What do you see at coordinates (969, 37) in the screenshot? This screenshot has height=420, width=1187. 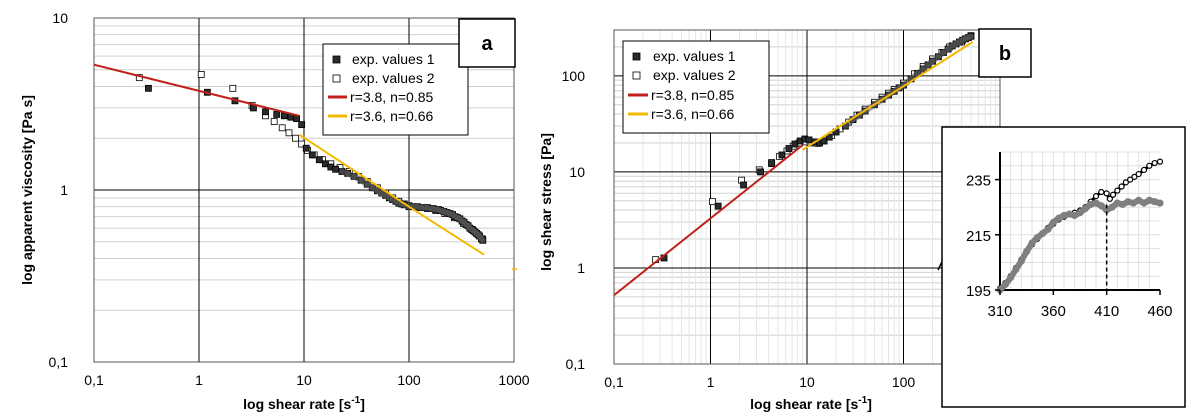 I see `data-trail-exp1` at bounding box center [969, 37].